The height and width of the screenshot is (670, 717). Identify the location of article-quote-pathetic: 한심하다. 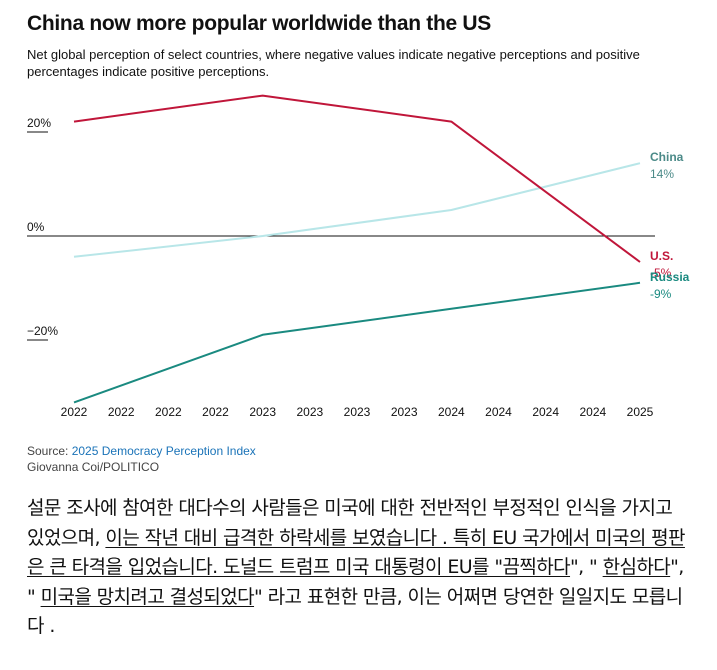
(636, 567).